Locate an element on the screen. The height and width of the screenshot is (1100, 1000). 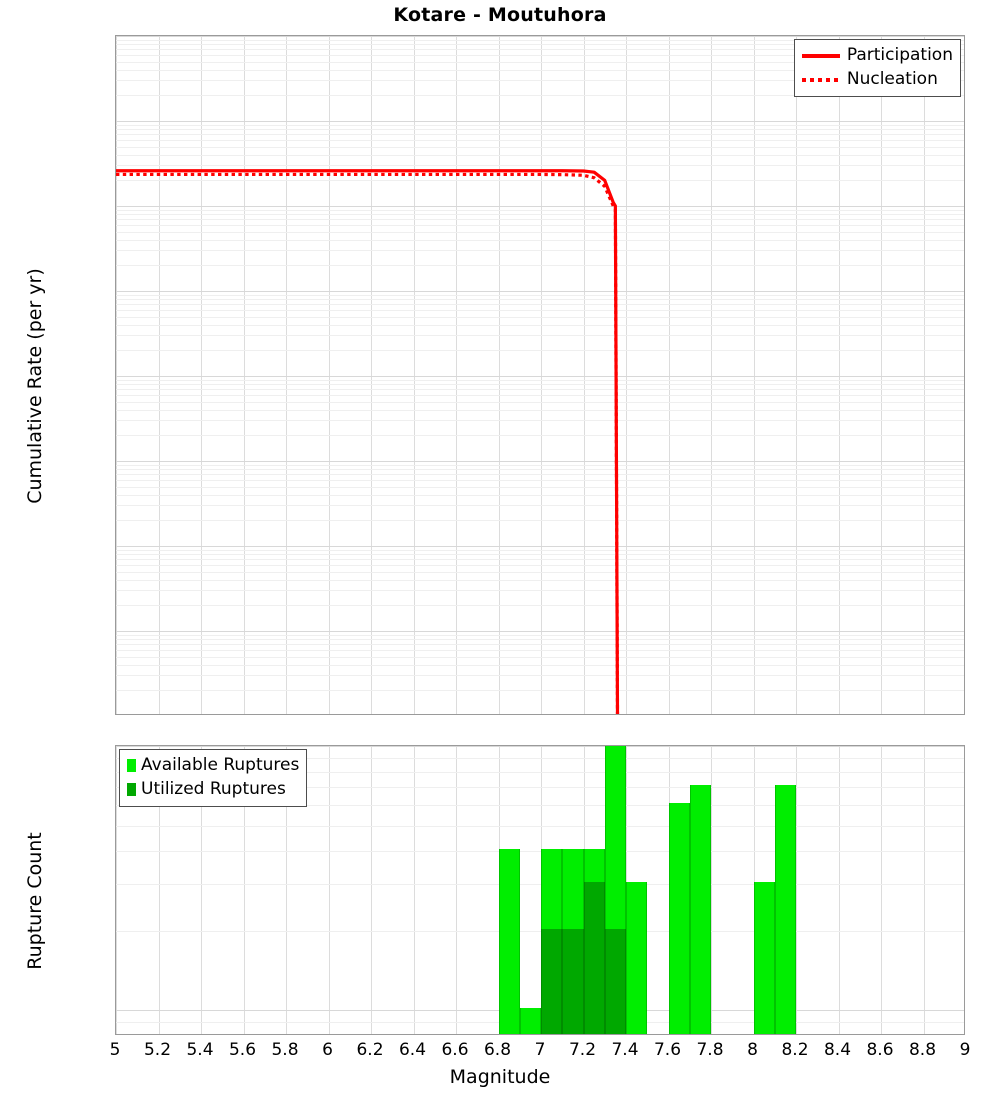
legend-label-nucleation: Nucleation is located at coordinates (892, 79).